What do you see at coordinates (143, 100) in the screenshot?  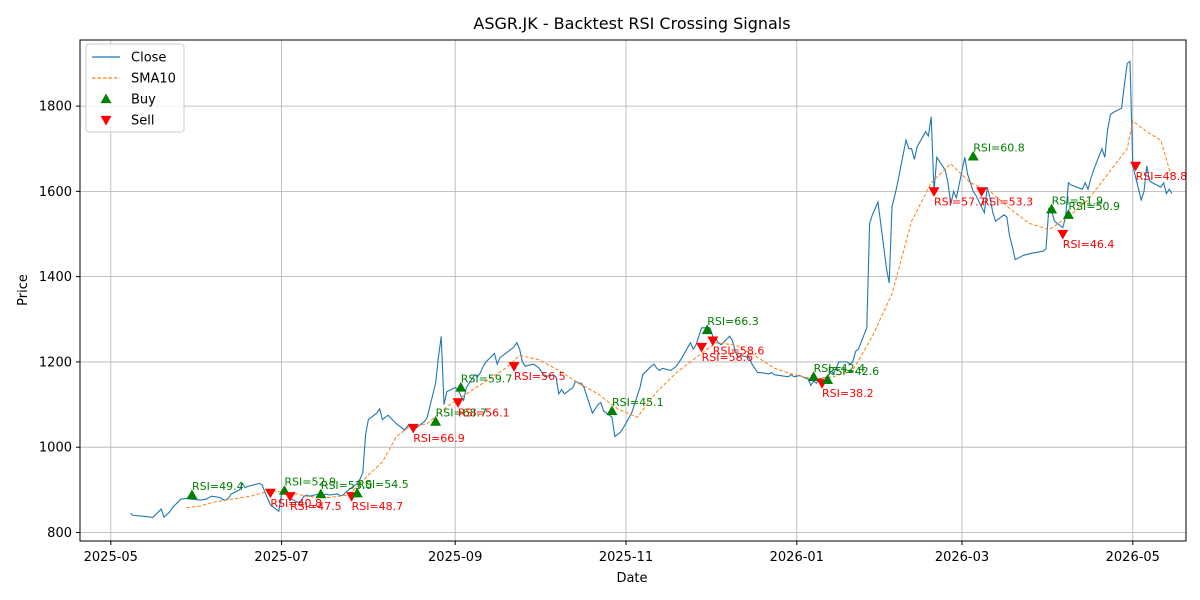 I see `legend-label-buy: Buy` at bounding box center [143, 100].